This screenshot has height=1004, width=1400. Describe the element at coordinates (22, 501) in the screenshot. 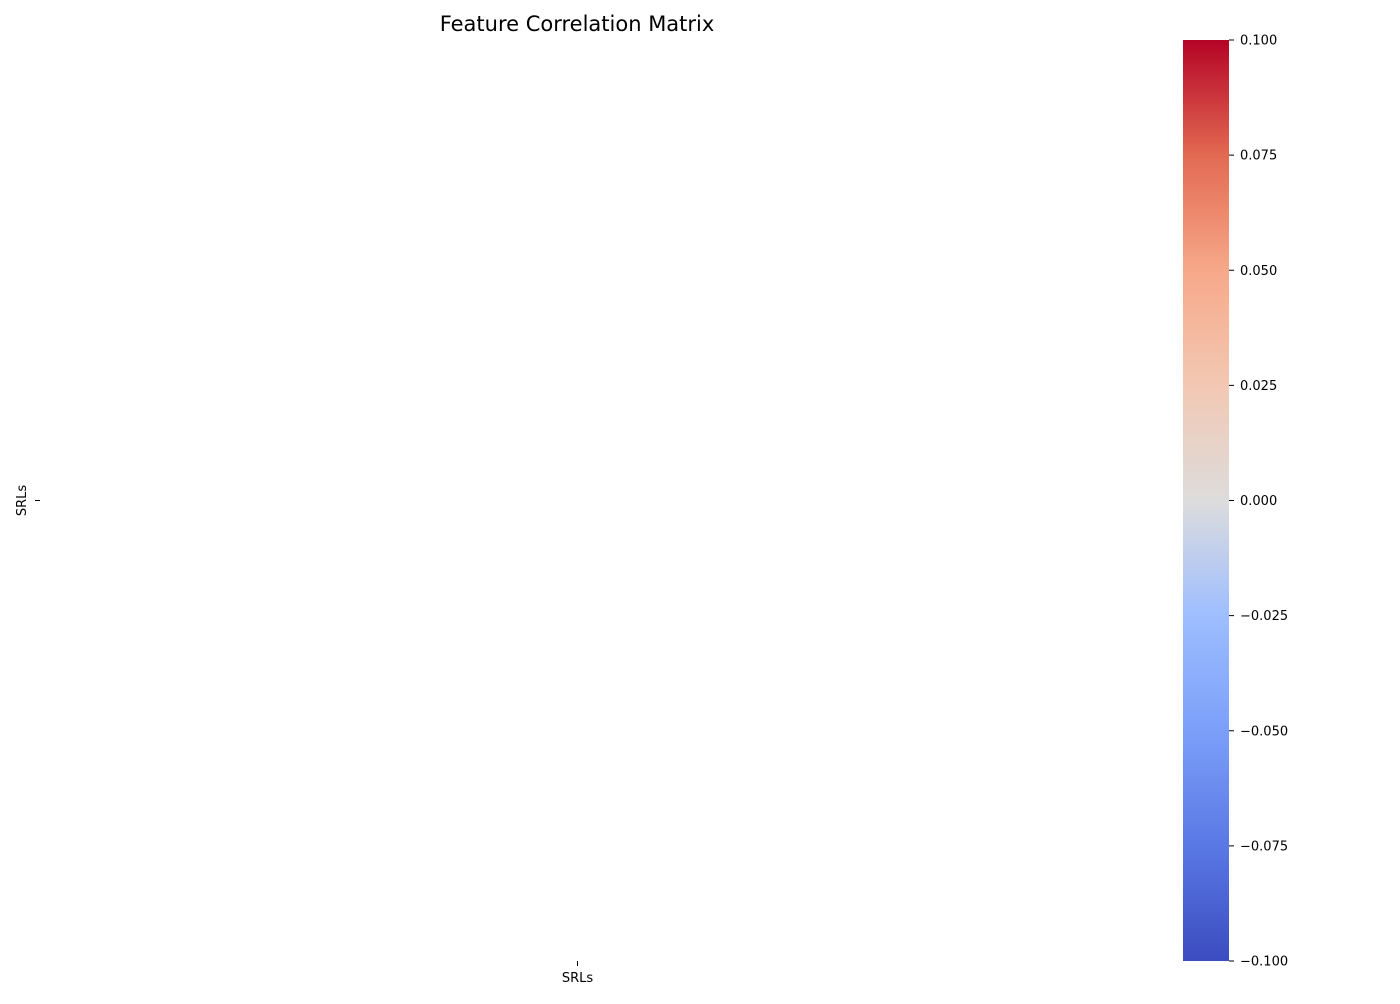

I see `y-tick-label: SRLs` at that location.